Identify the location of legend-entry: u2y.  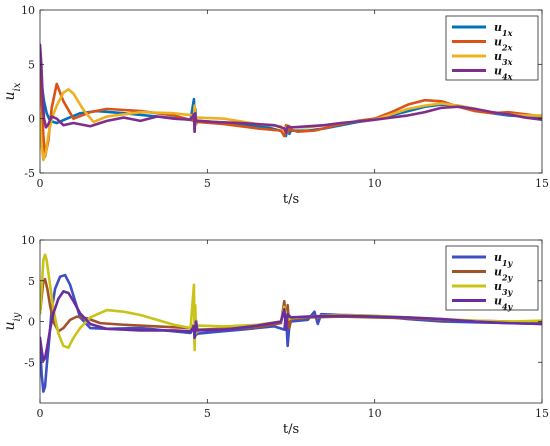
(504, 274).